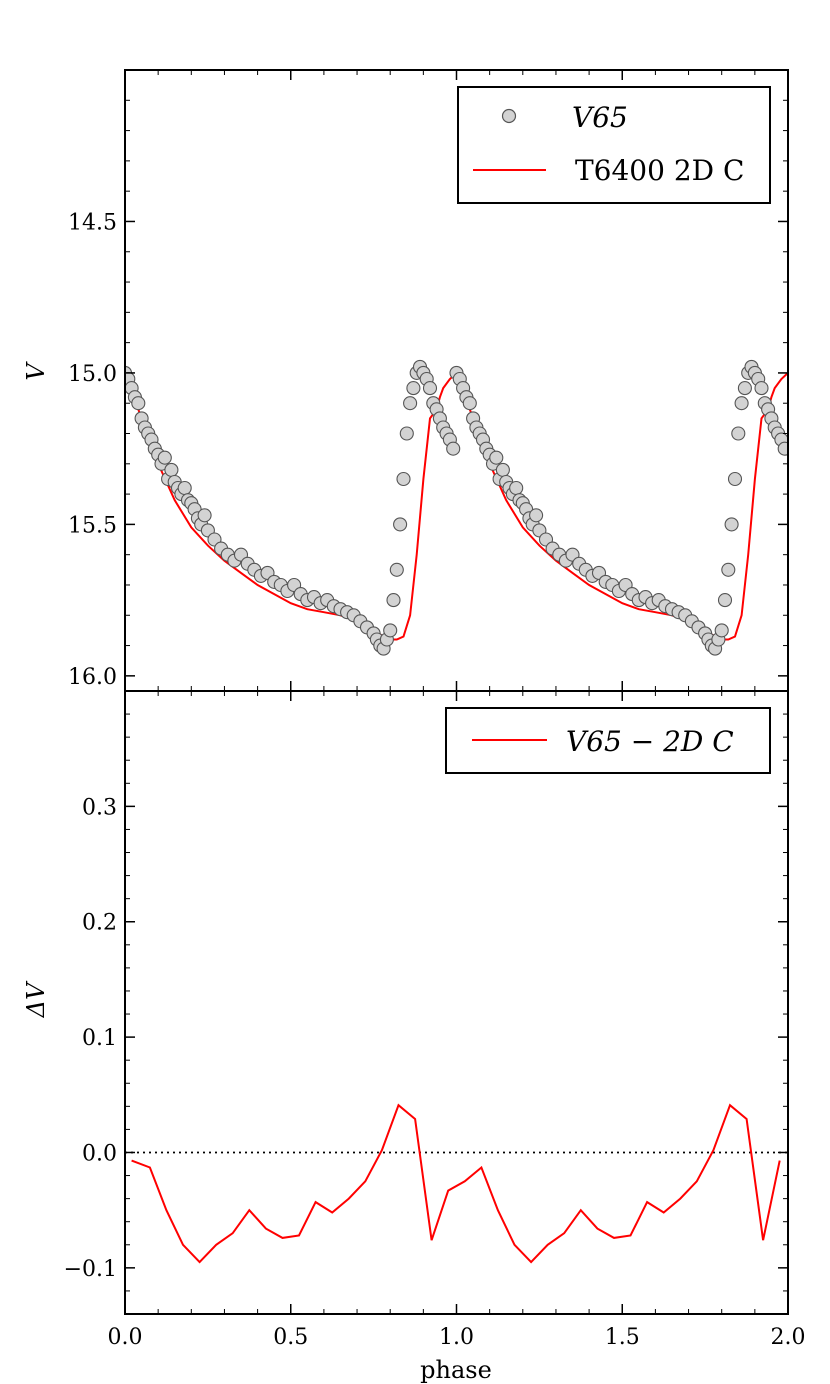 The height and width of the screenshot is (1384, 830). What do you see at coordinates (36, 999) in the screenshot?
I see `bottom-y-axis-label: ΔV` at bounding box center [36, 999].